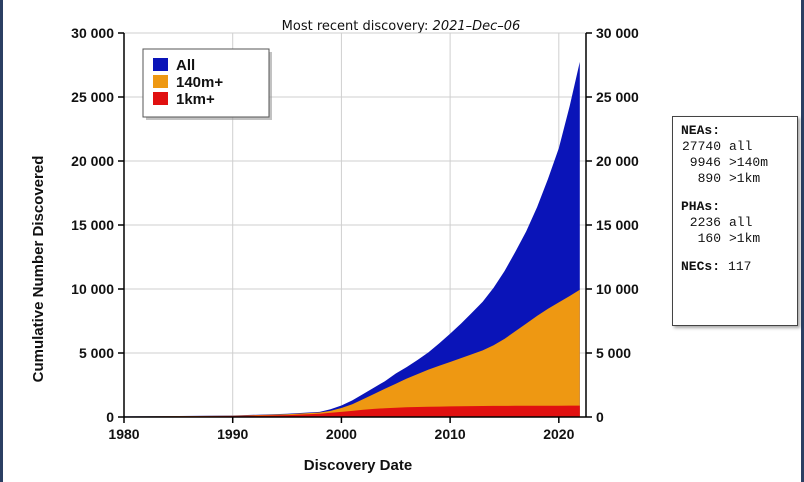 This screenshot has width=804, height=482. Describe the element at coordinates (749, 162) in the screenshot. I see `nea-label: >140m` at that location.